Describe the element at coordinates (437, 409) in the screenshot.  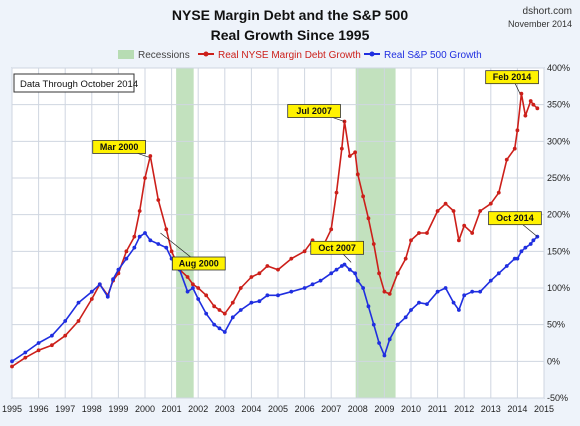
I see `x-tick-label-16: 2011` at that location.